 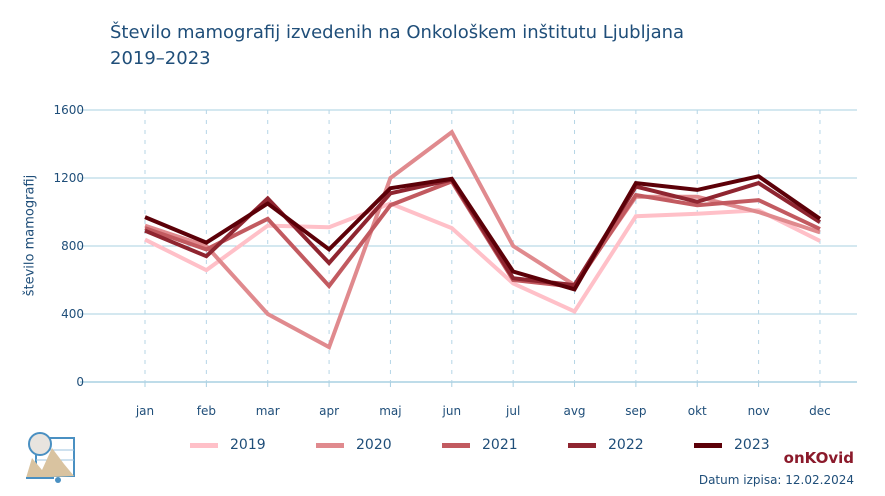 What do you see at coordinates (500, 445) in the screenshot?
I see `legend-label: 2021` at bounding box center [500, 445].